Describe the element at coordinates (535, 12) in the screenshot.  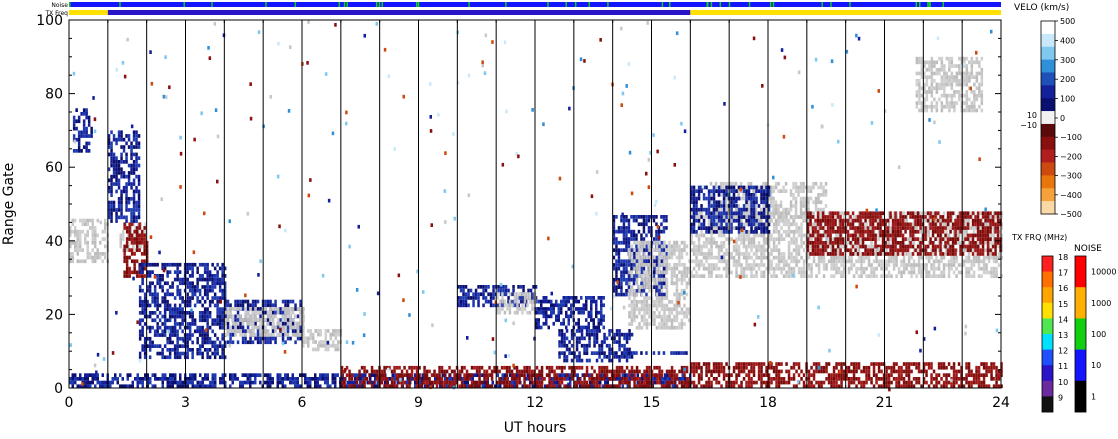
I see `tx-freq-status-row` at that location.